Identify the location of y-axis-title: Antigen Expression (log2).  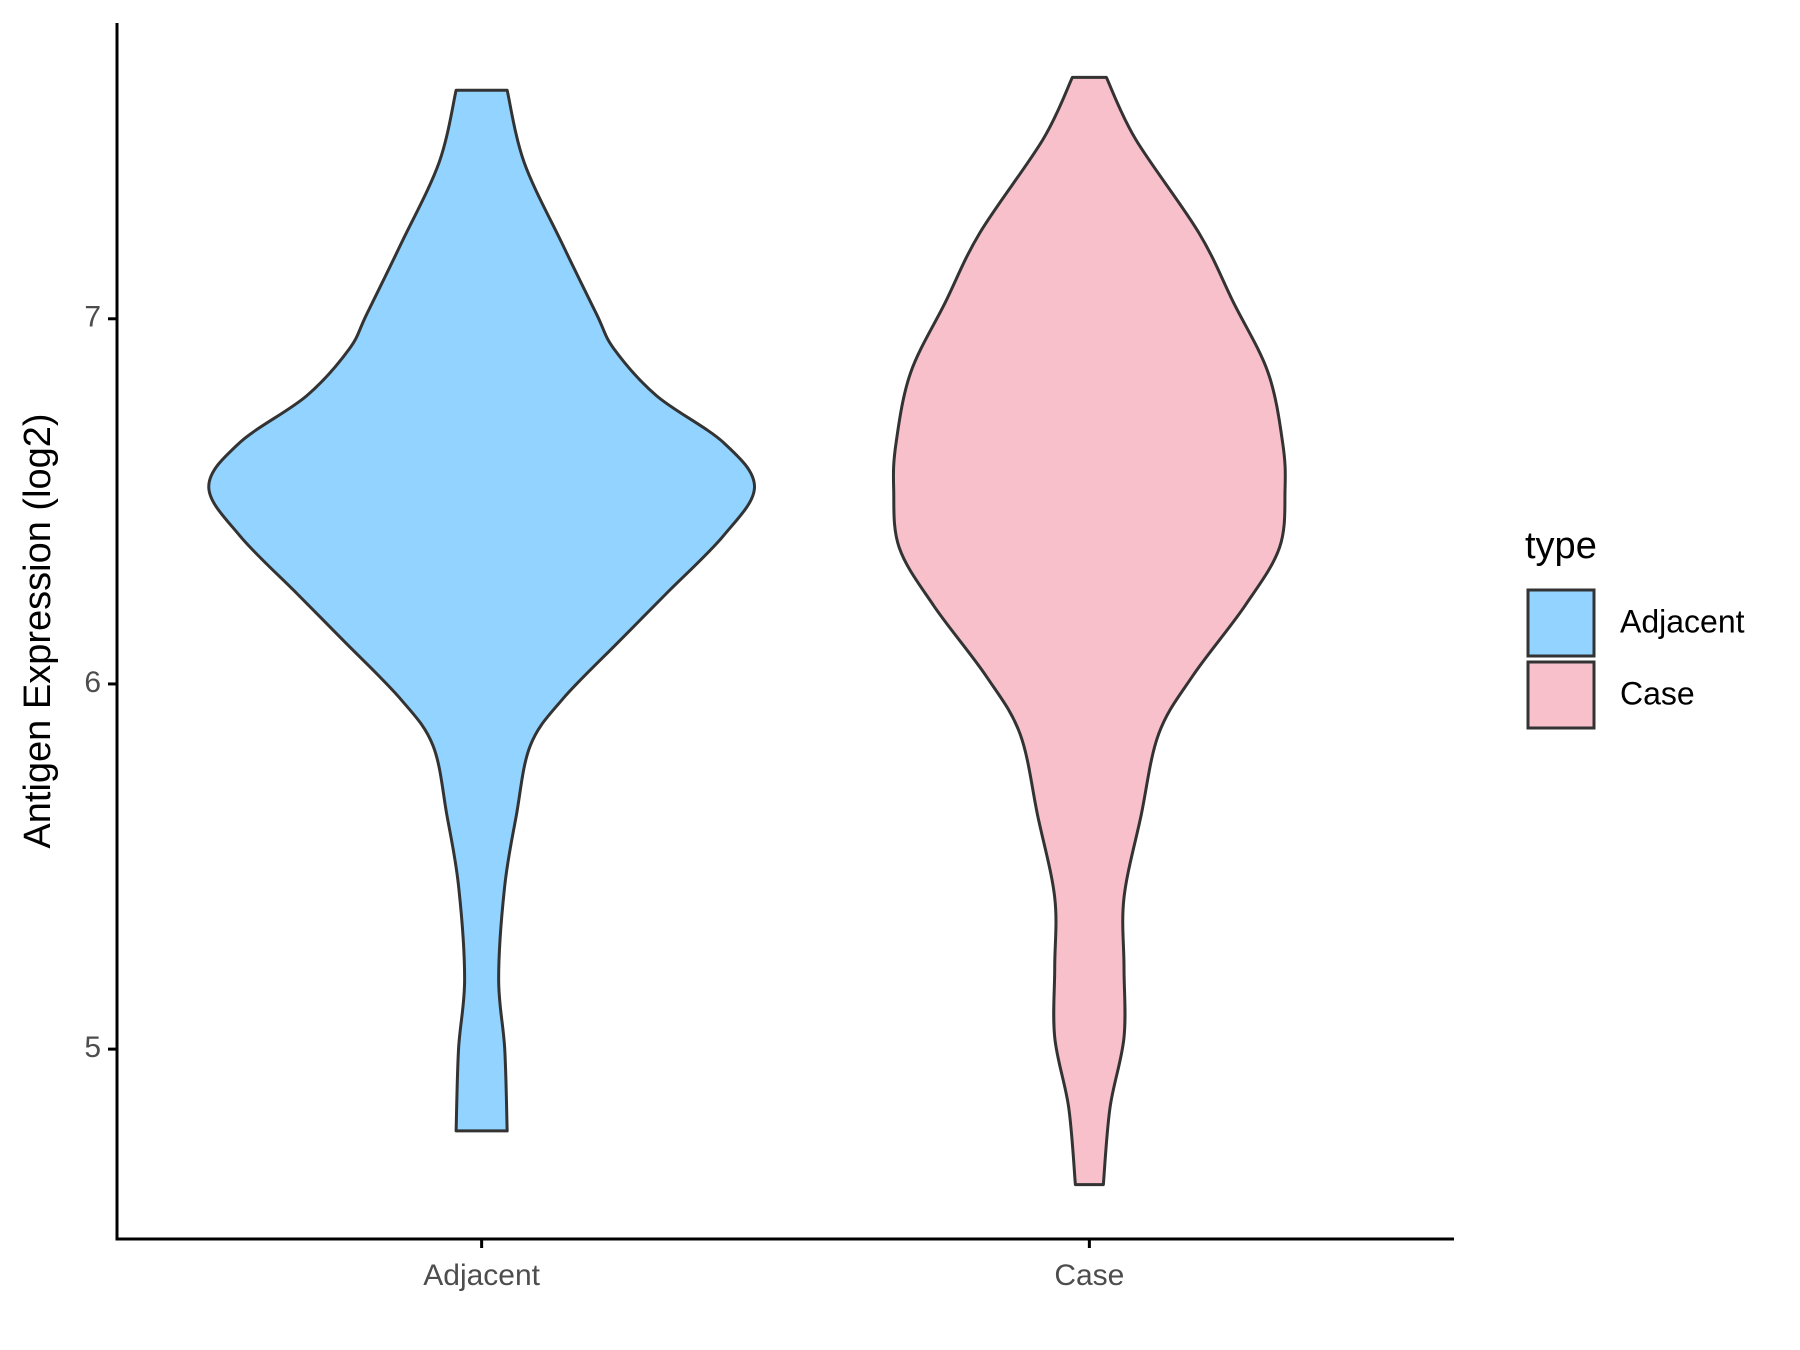
(38, 630).